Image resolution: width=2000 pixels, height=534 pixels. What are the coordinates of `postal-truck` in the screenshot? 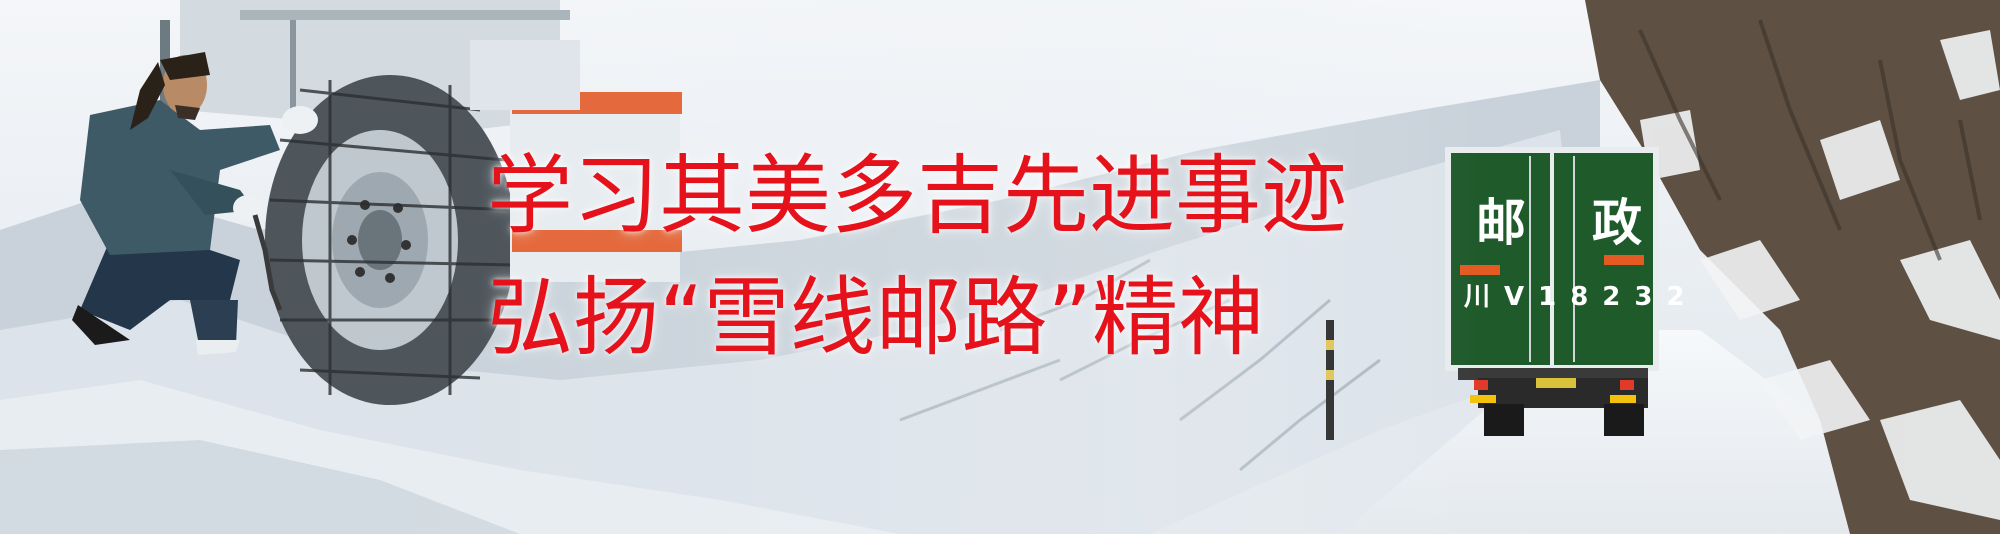 It's located at (1552, 291).